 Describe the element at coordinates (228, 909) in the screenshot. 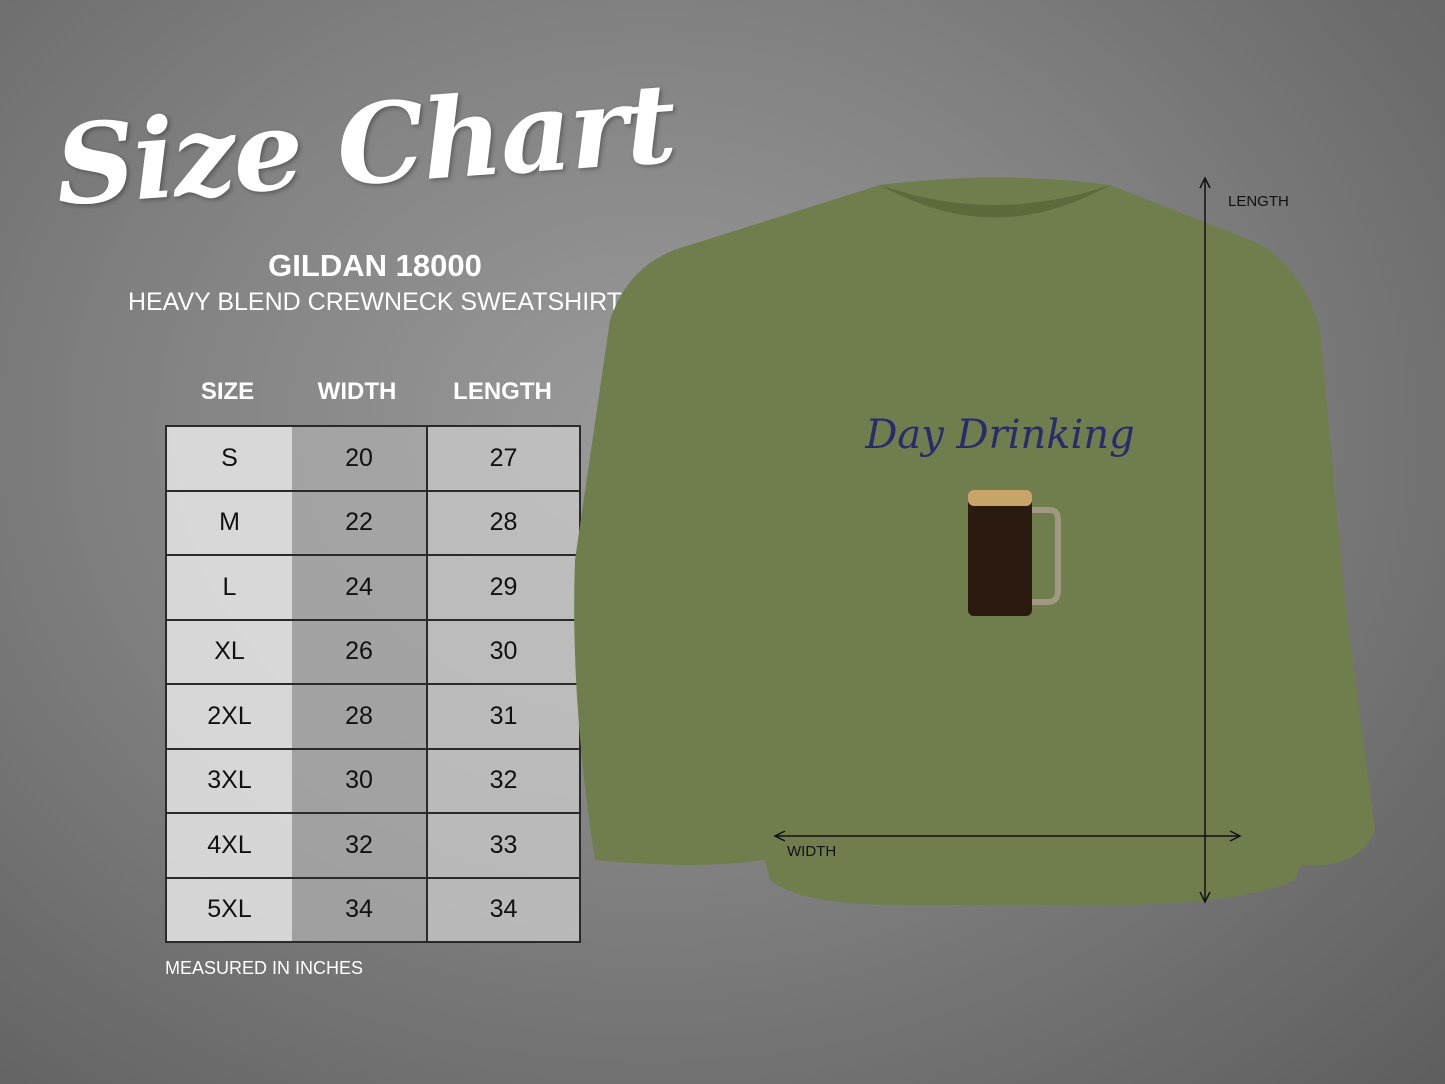

I see `size-cell: 5XL` at that location.